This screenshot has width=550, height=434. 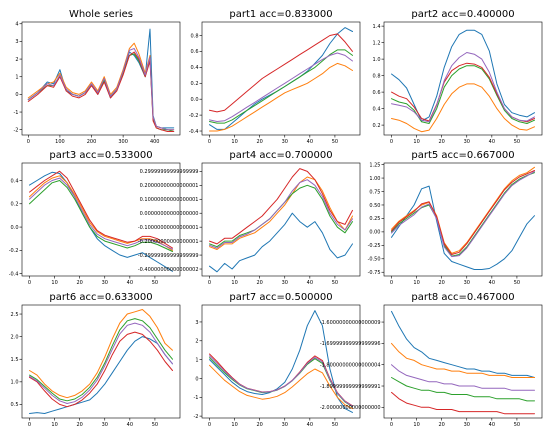 I want to click on y-tick-label: -0.29999999999999999, so click(x=168, y=256).